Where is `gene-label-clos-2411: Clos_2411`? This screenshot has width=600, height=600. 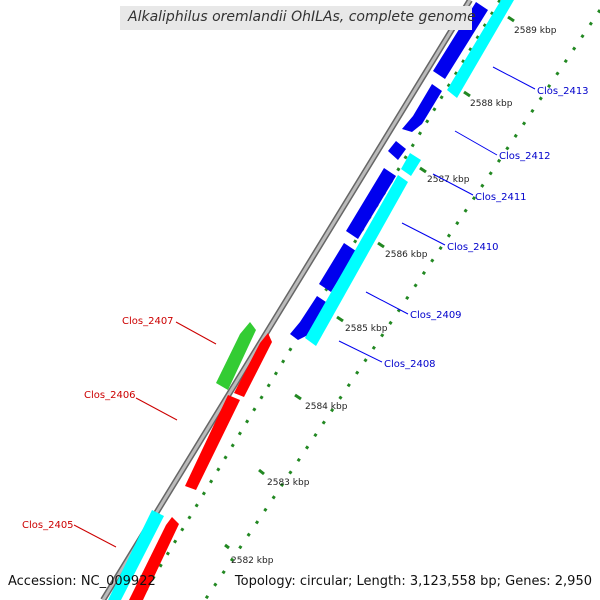
gene-label-clos-2411: Clos_2411 is located at coordinates (501, 197).